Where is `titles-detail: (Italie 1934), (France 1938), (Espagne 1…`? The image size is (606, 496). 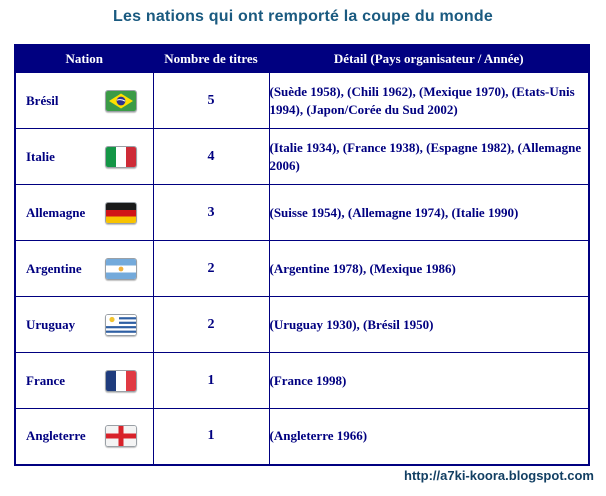 titles-detail: (Italie 1934), (France 1938), (Espagne 1… is located at coordinates (429, 156).